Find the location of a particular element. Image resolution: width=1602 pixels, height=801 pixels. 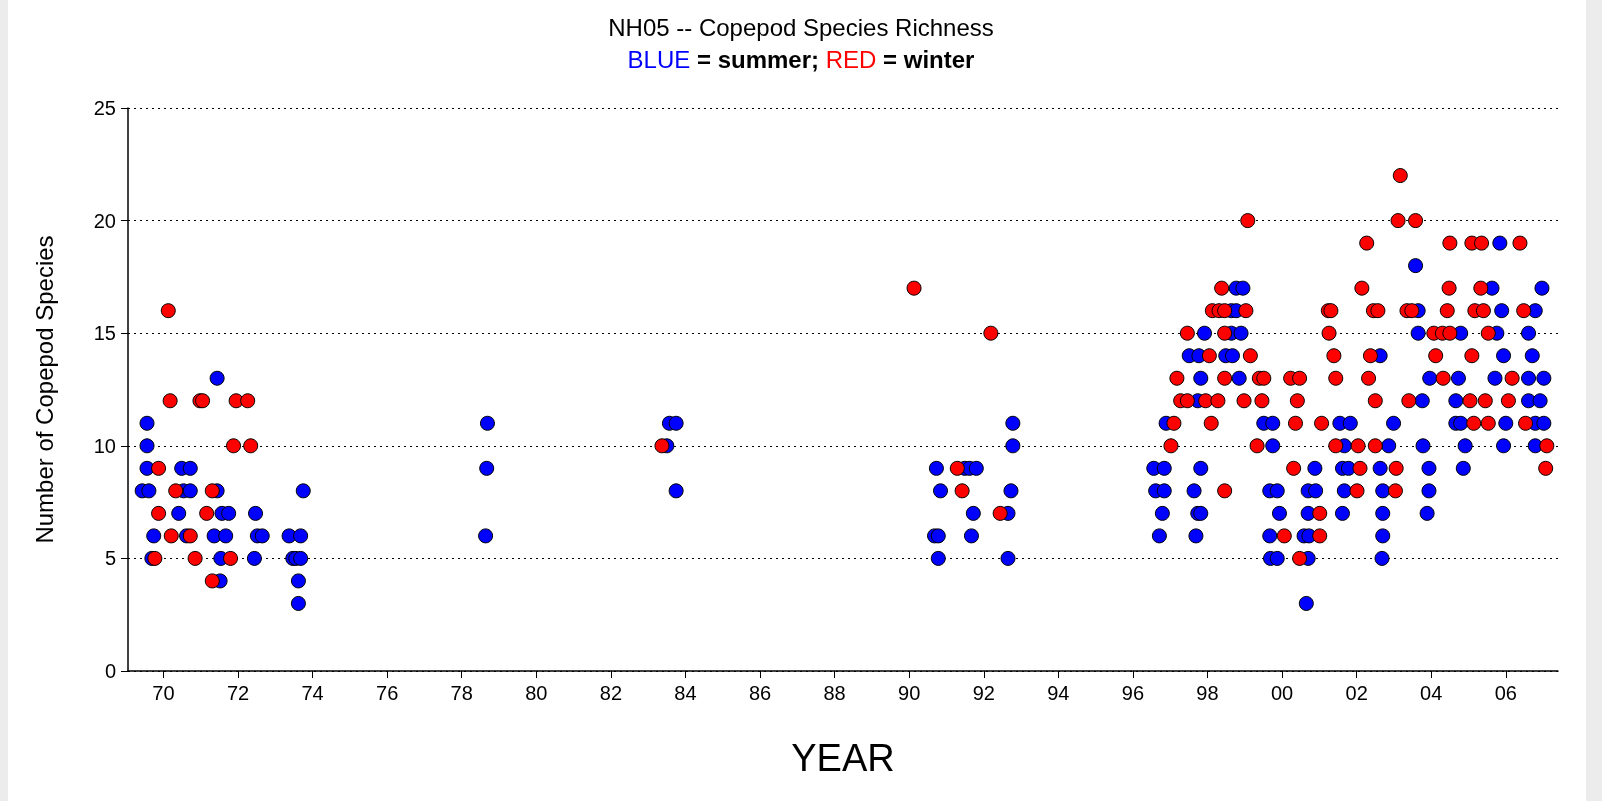

x-tick-label: 00 is located at coordinates (1282, 693).